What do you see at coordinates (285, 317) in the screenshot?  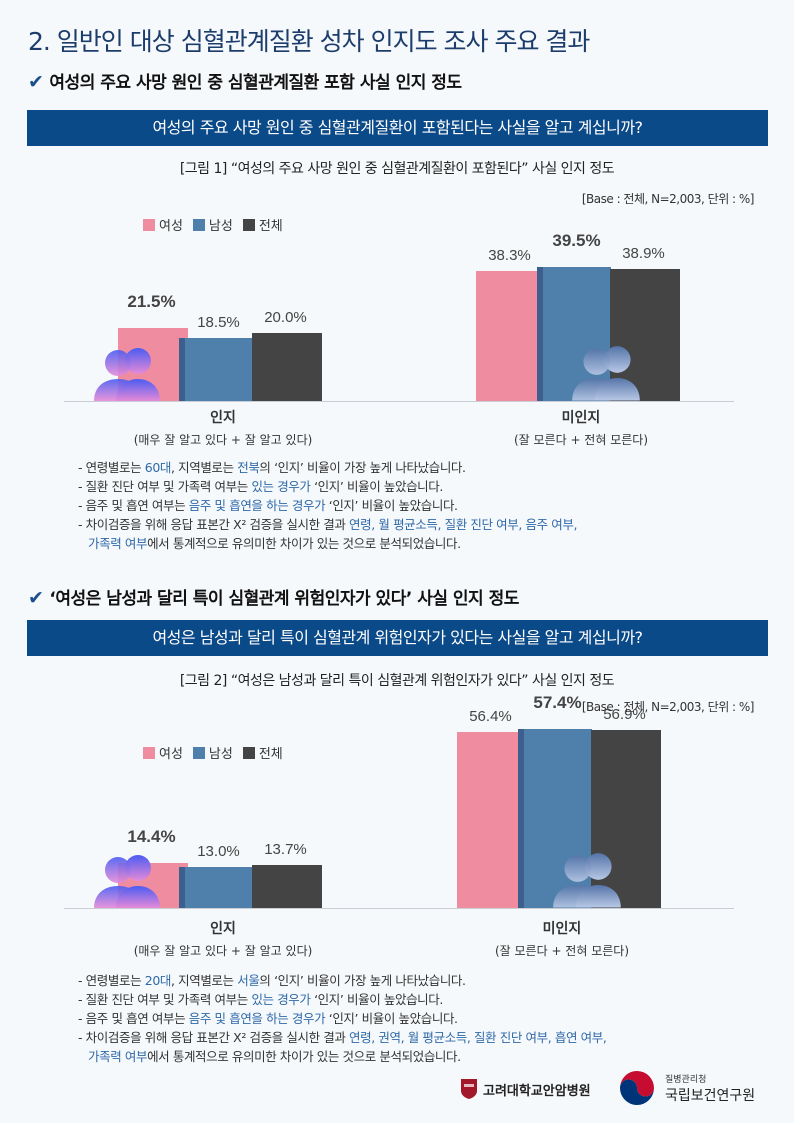 I see `data-label: 20.0%` at bounding box center [285, 317].